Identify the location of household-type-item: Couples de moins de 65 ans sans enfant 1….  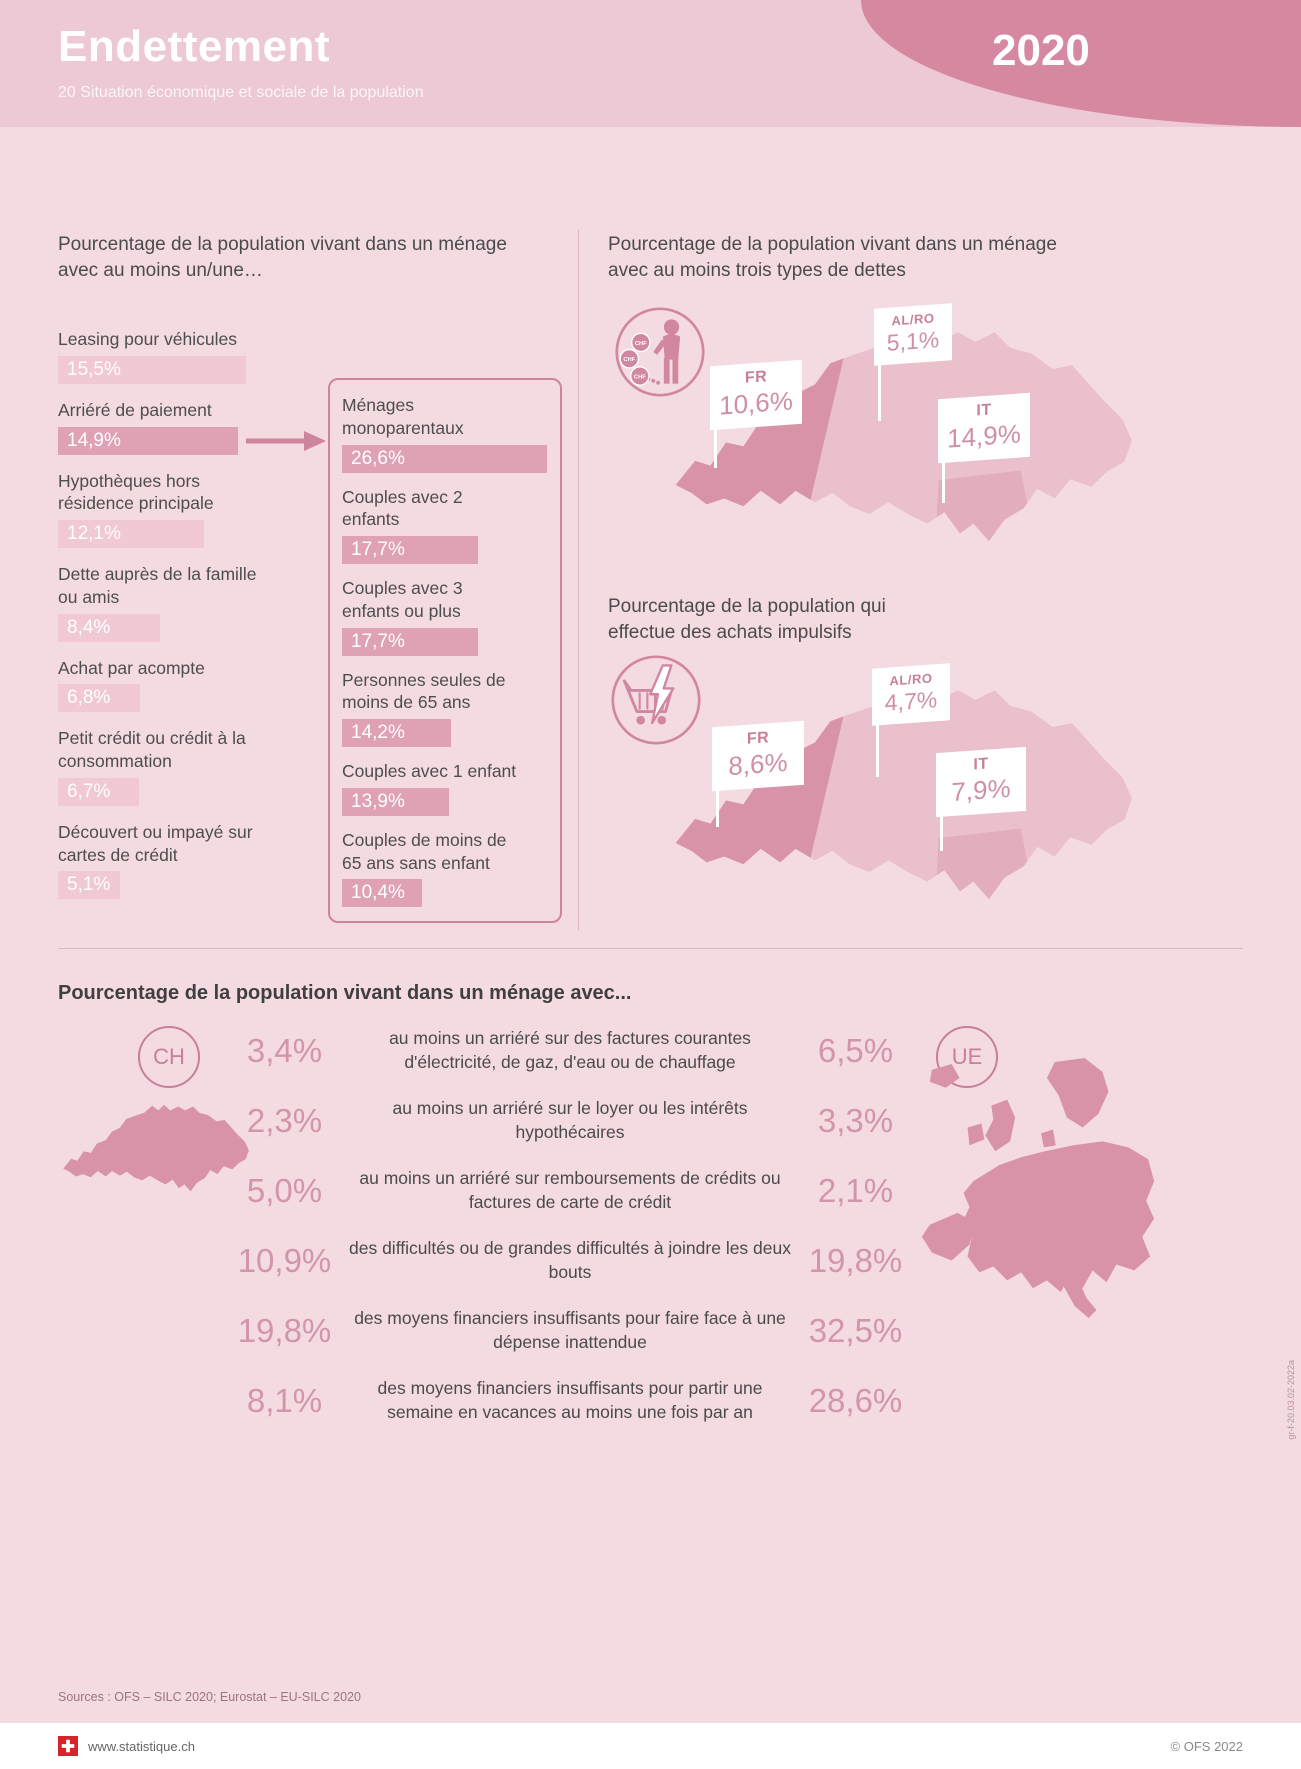
(445, 868).